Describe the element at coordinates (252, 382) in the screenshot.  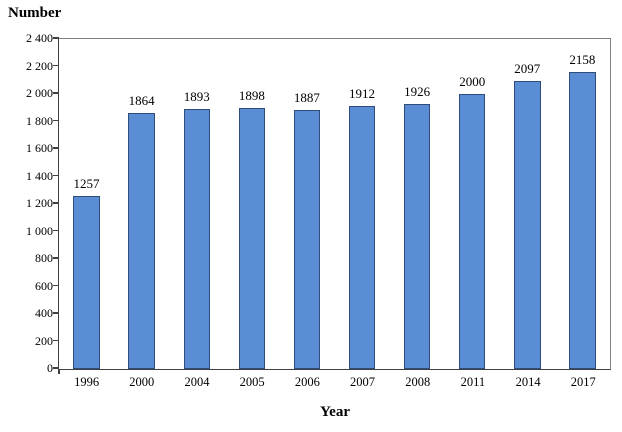
I see `x-tick-label-2005: 2005` at that location.